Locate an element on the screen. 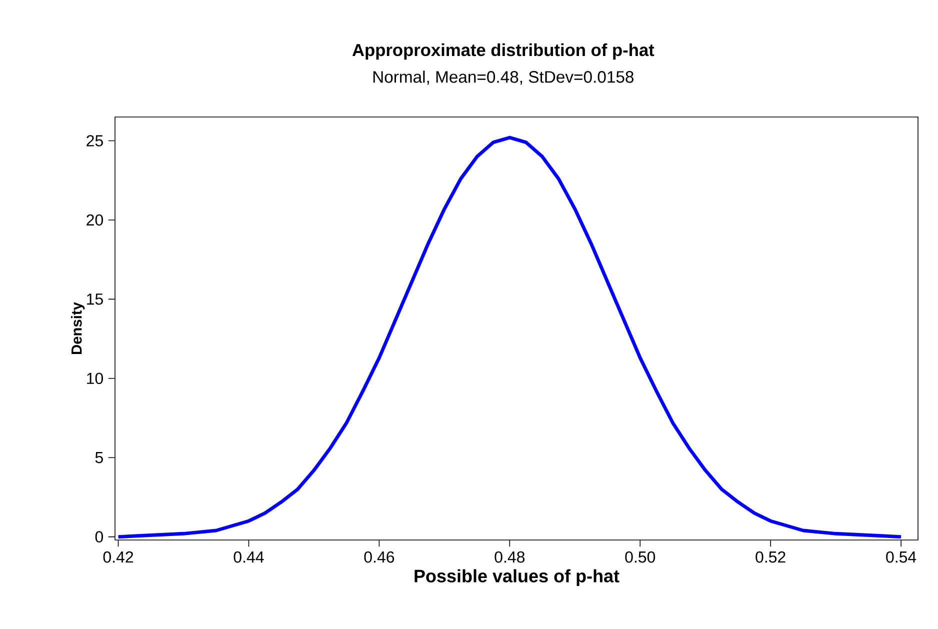  chart-subtitle: Normal, Mean=0.48, StDev=0.0158 is located at coordinates (503, 77).